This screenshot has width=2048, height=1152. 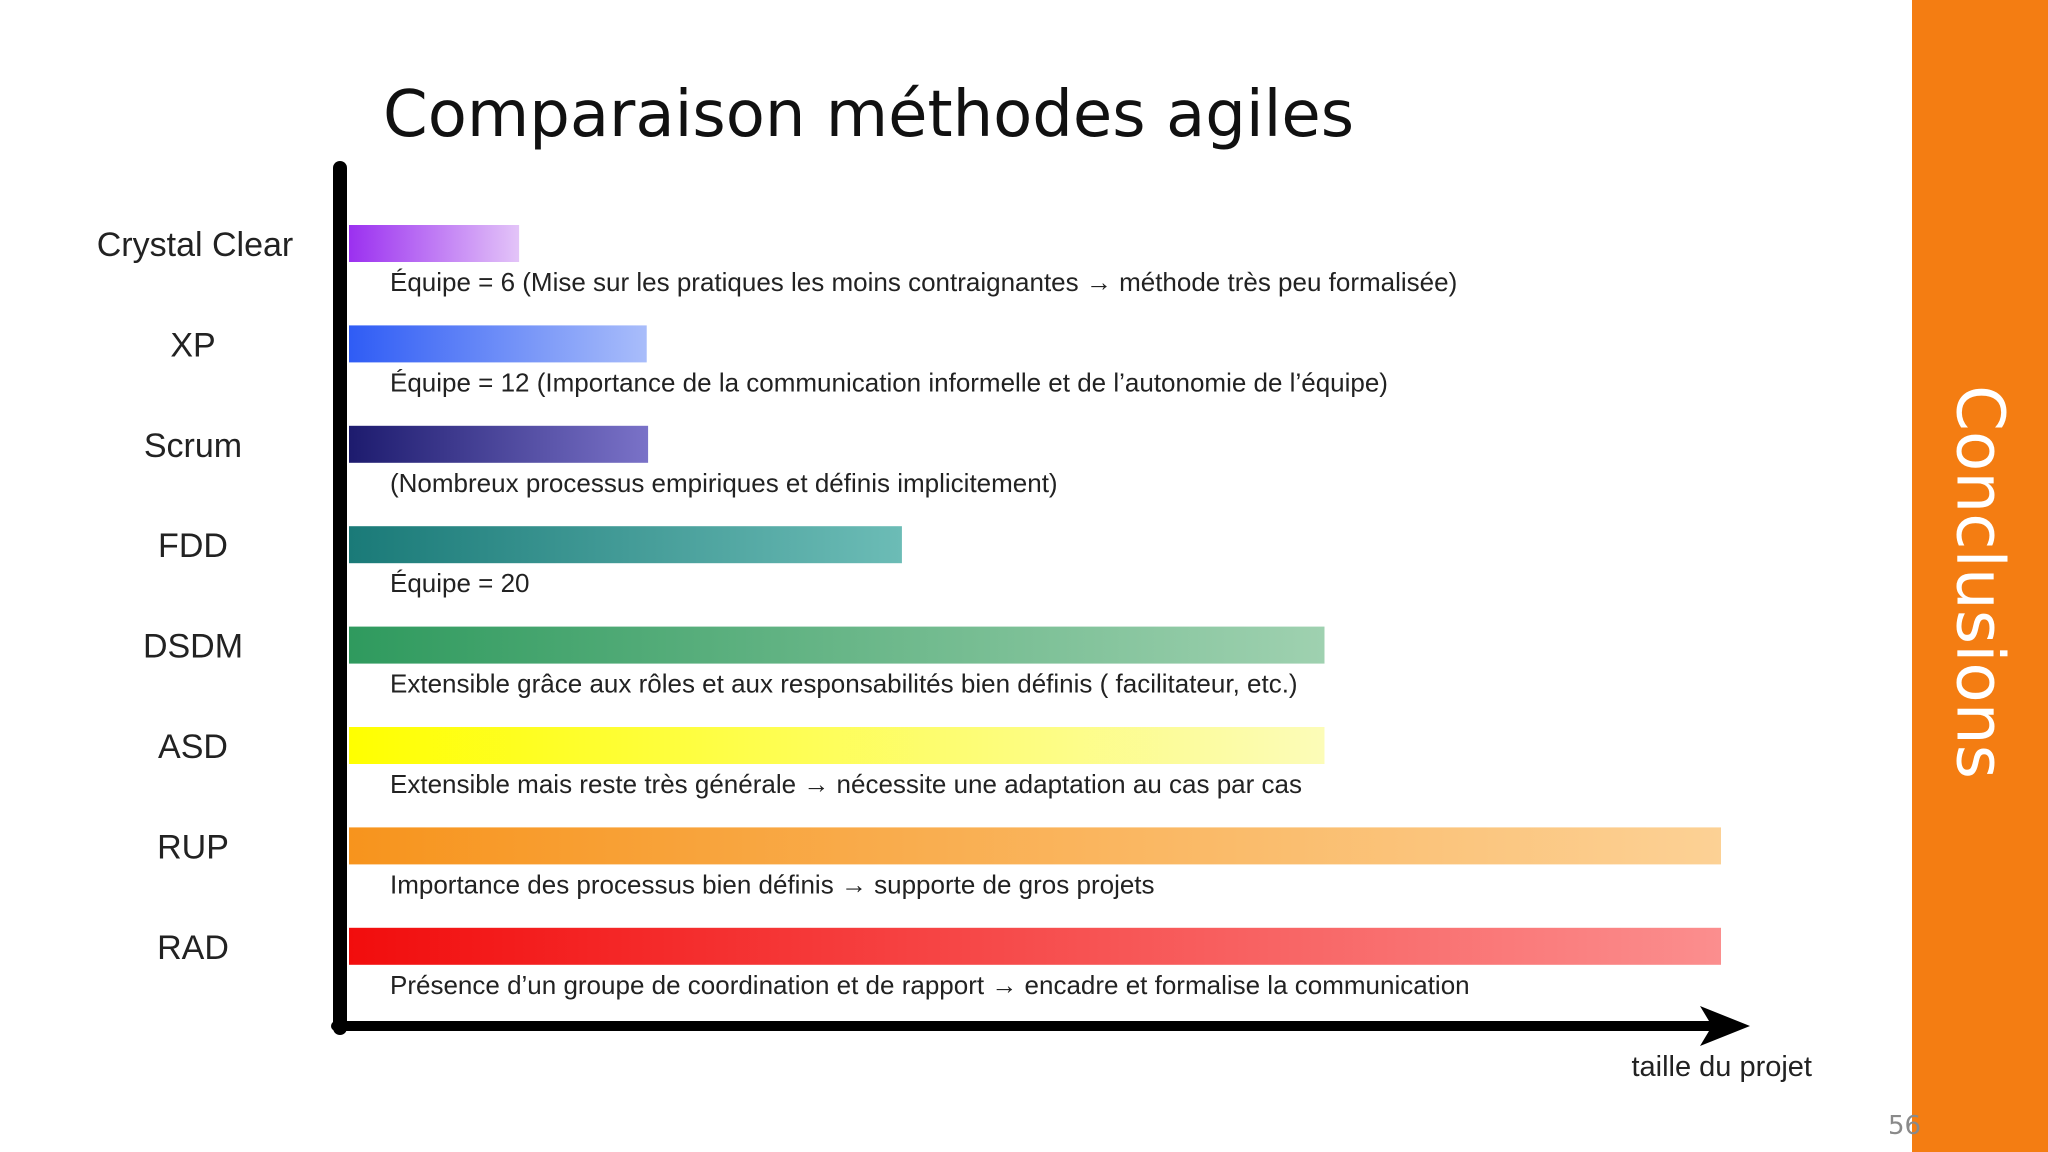 What do you see at coordinates (1035, 846) in the screenshot?
I see `bar-rup` at bounding box center [1035, 846].